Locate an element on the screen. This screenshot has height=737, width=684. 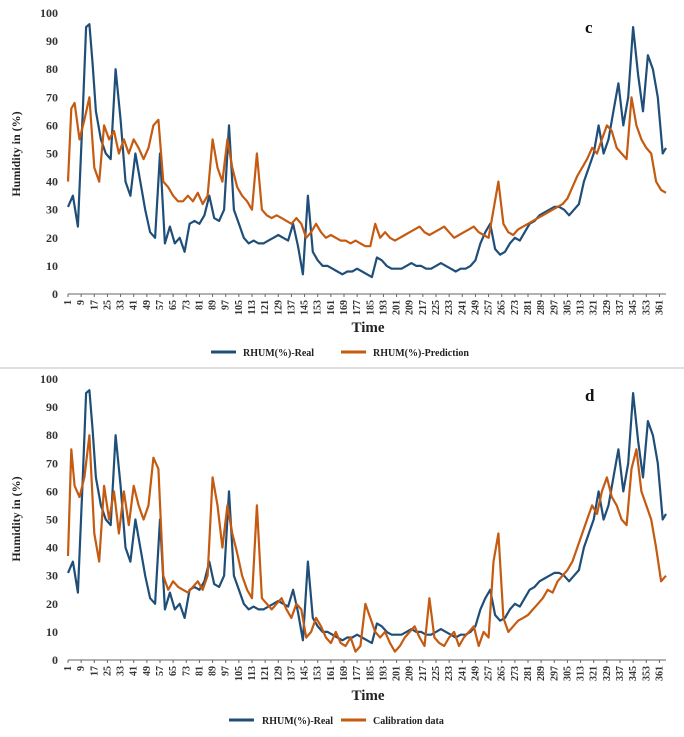
x-tick-label: 305 is located at coordinates (567, 673).